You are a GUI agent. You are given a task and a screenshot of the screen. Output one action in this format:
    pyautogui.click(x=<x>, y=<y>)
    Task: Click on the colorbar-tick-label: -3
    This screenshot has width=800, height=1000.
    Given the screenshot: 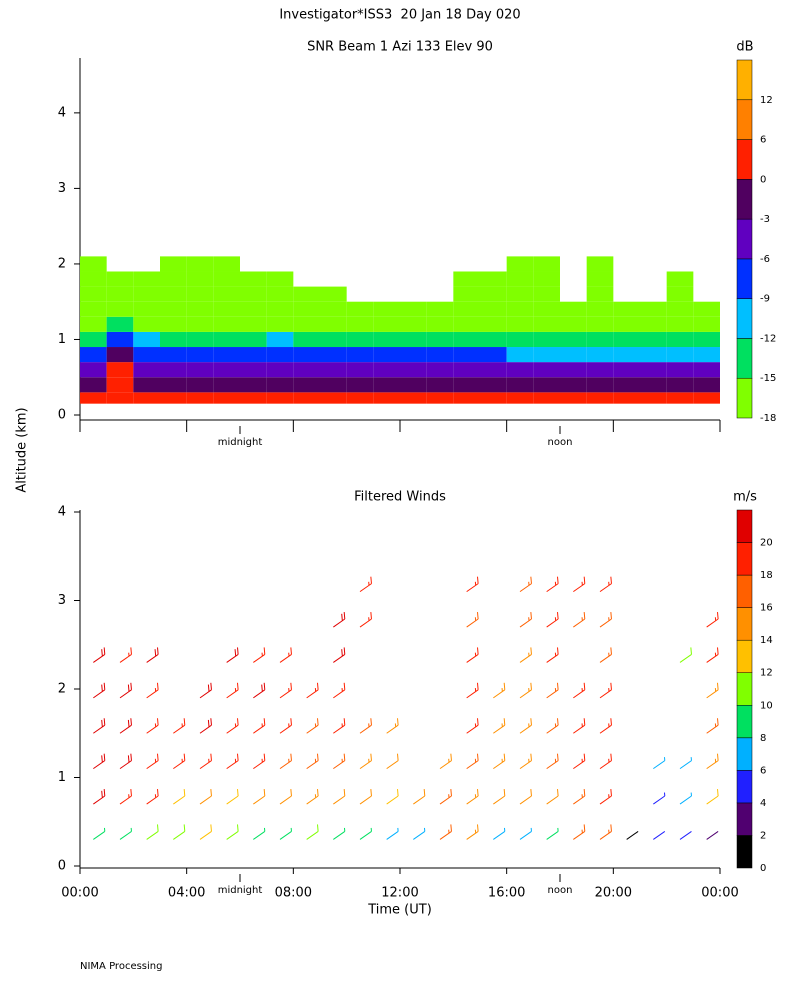 What is the action you would take?
    pyautogui.click(x=765, y=219)
    